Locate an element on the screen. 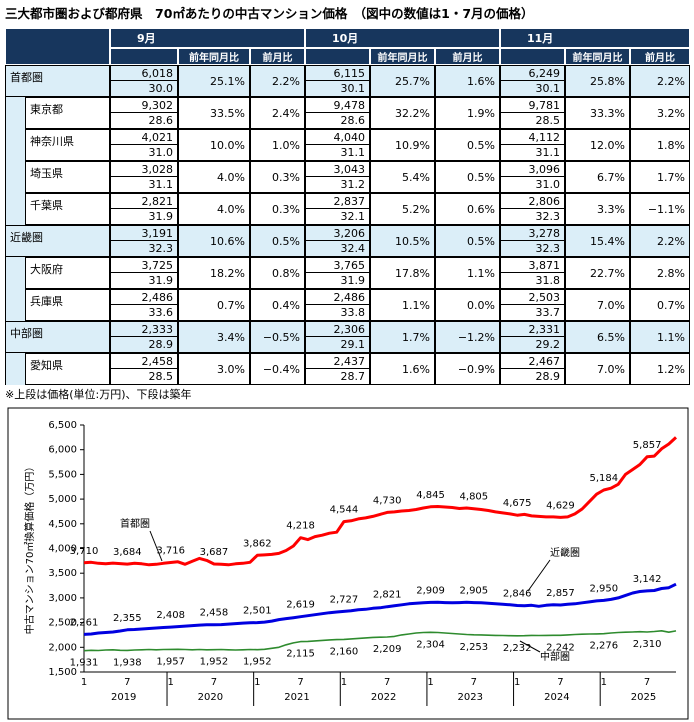 The height and width of the screenshot is (722, 694). data-label: 3,862 is located at coordinates (257, 543).